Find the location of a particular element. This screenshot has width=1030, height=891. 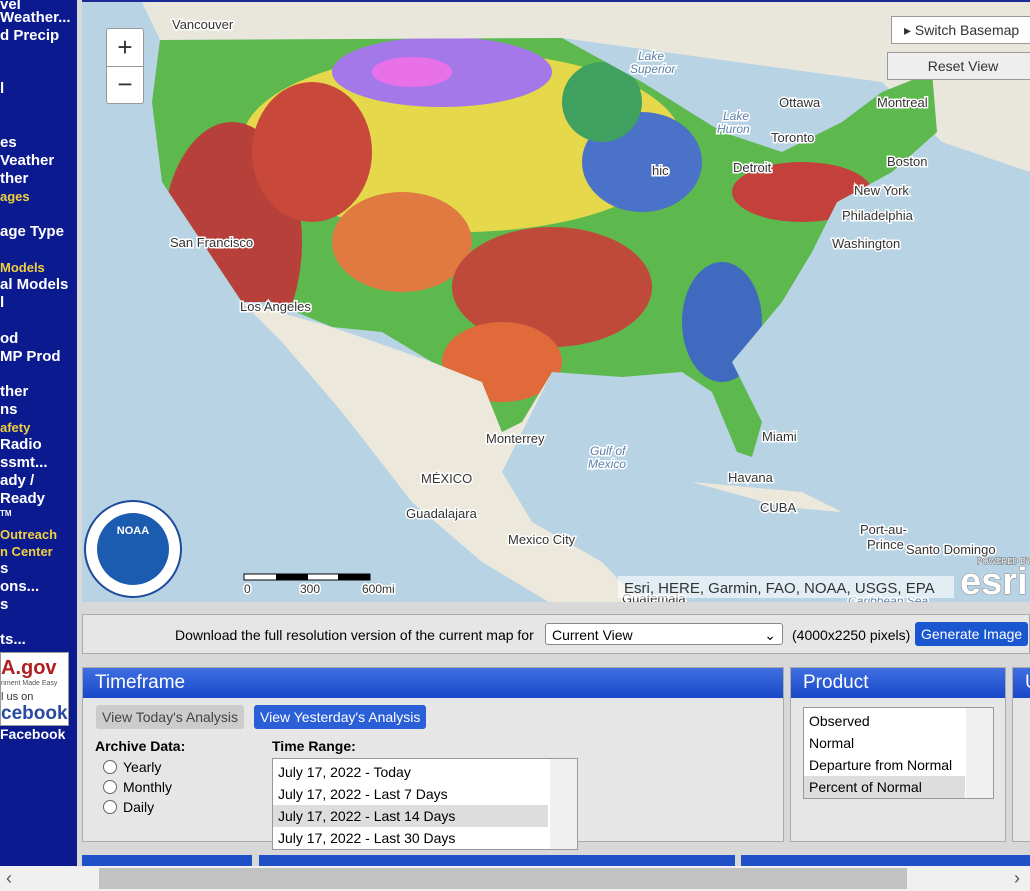

sidebar-link: ady / is located at coordinates (17, 480).